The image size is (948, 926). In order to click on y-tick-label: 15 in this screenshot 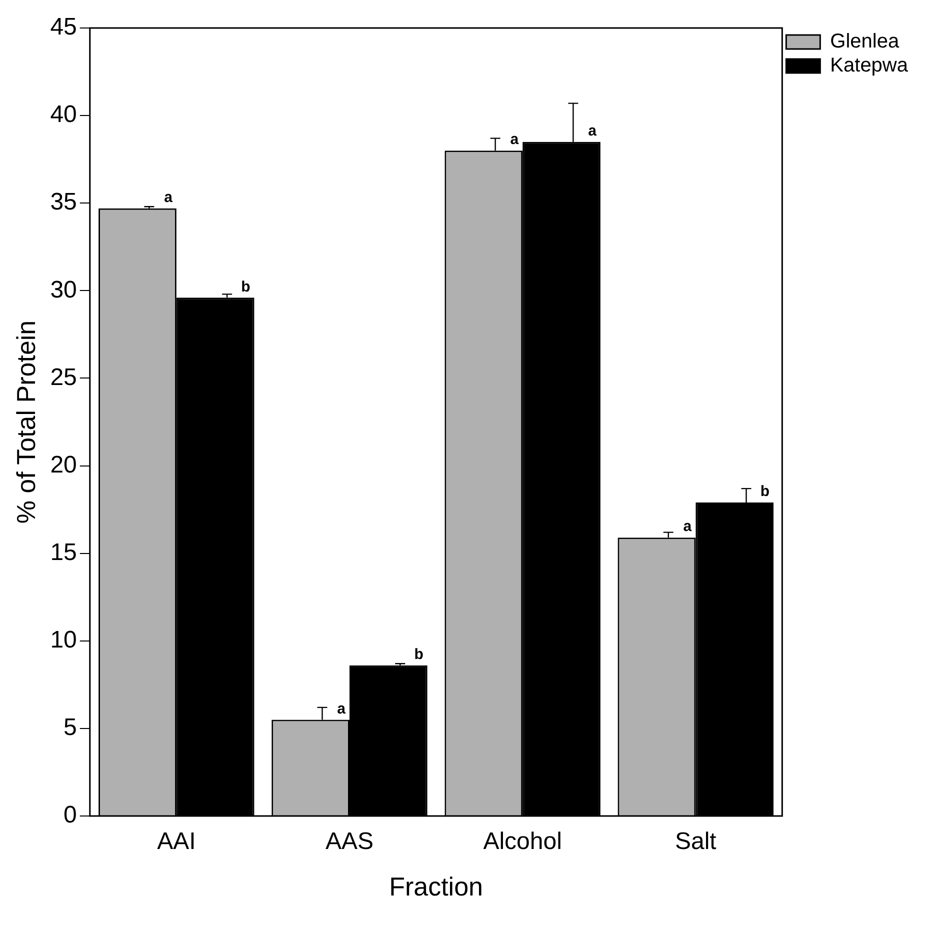, I will do `click(63, 552)`.